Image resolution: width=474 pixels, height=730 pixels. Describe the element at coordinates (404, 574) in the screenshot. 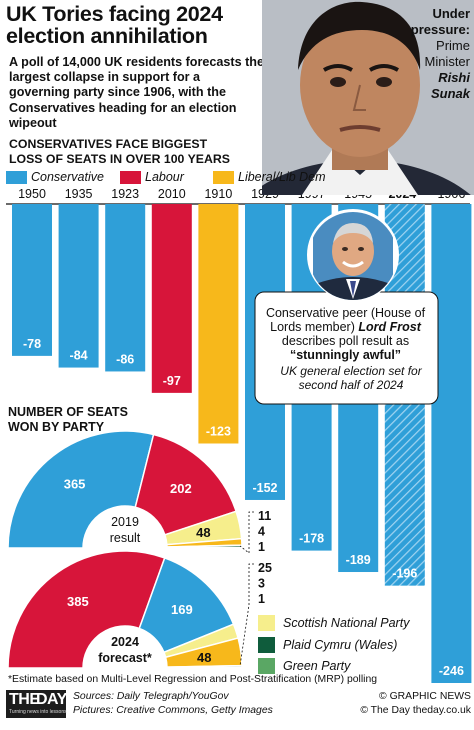

I see `value-label: -196` at that location.